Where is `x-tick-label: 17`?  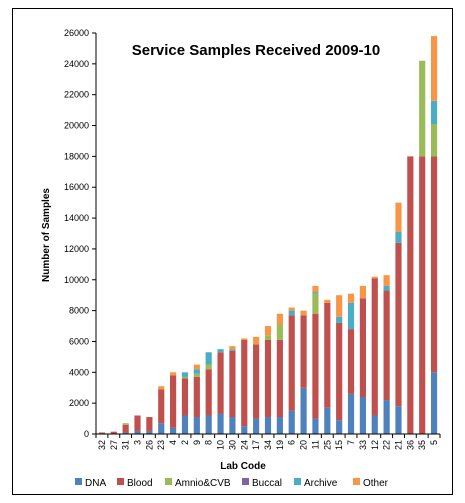
x-tick-label: 17 is located at coordinates (256, 445).